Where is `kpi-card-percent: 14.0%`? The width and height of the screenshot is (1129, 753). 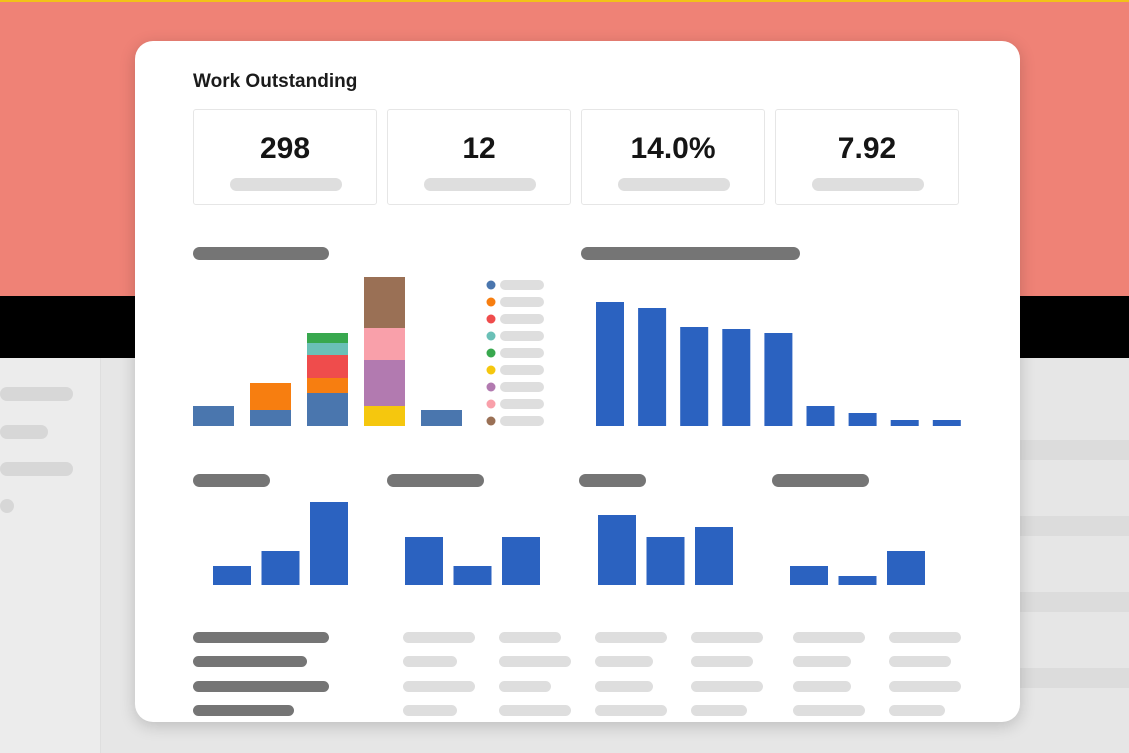 kpi-card-percent: 14.0% is located at coordinates (673, 157).